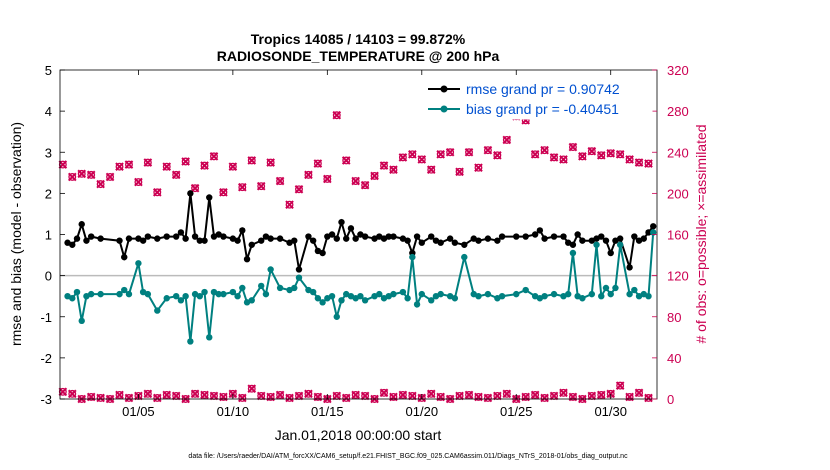  I want to click on legend-bias-marker, so click(444, 109).